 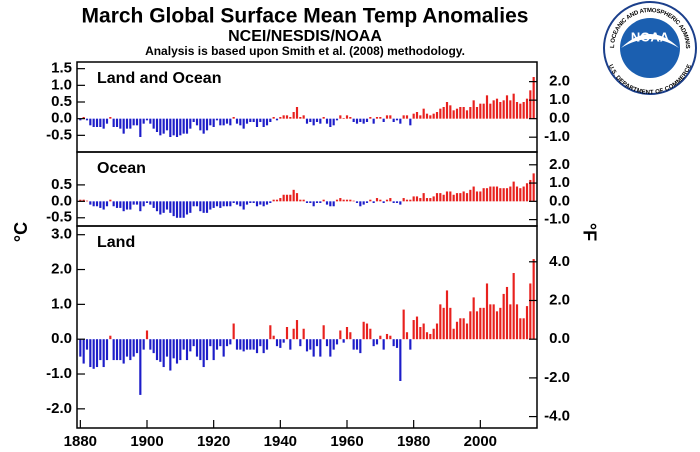 What do you see at coordinates (61, 68) in the screenshot?
I see `y-tick-label: 1.5` at bounding box center [61, 68].